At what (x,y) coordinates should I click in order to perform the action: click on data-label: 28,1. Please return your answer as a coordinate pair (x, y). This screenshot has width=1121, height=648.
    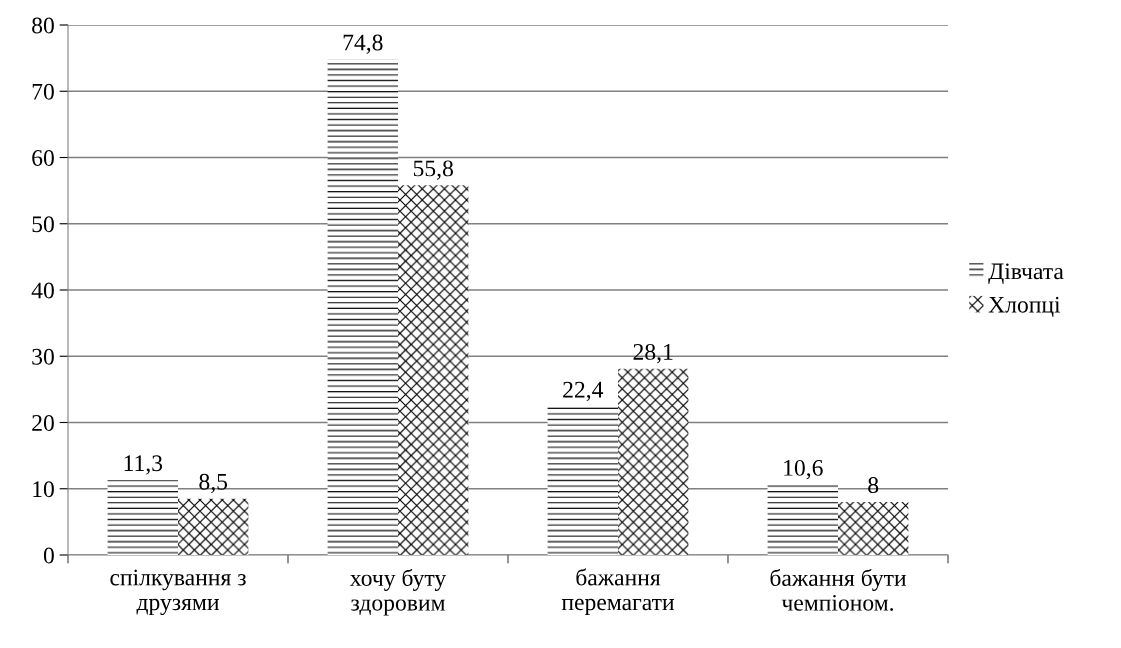
    Looking at the image, I should click on (653, 353).